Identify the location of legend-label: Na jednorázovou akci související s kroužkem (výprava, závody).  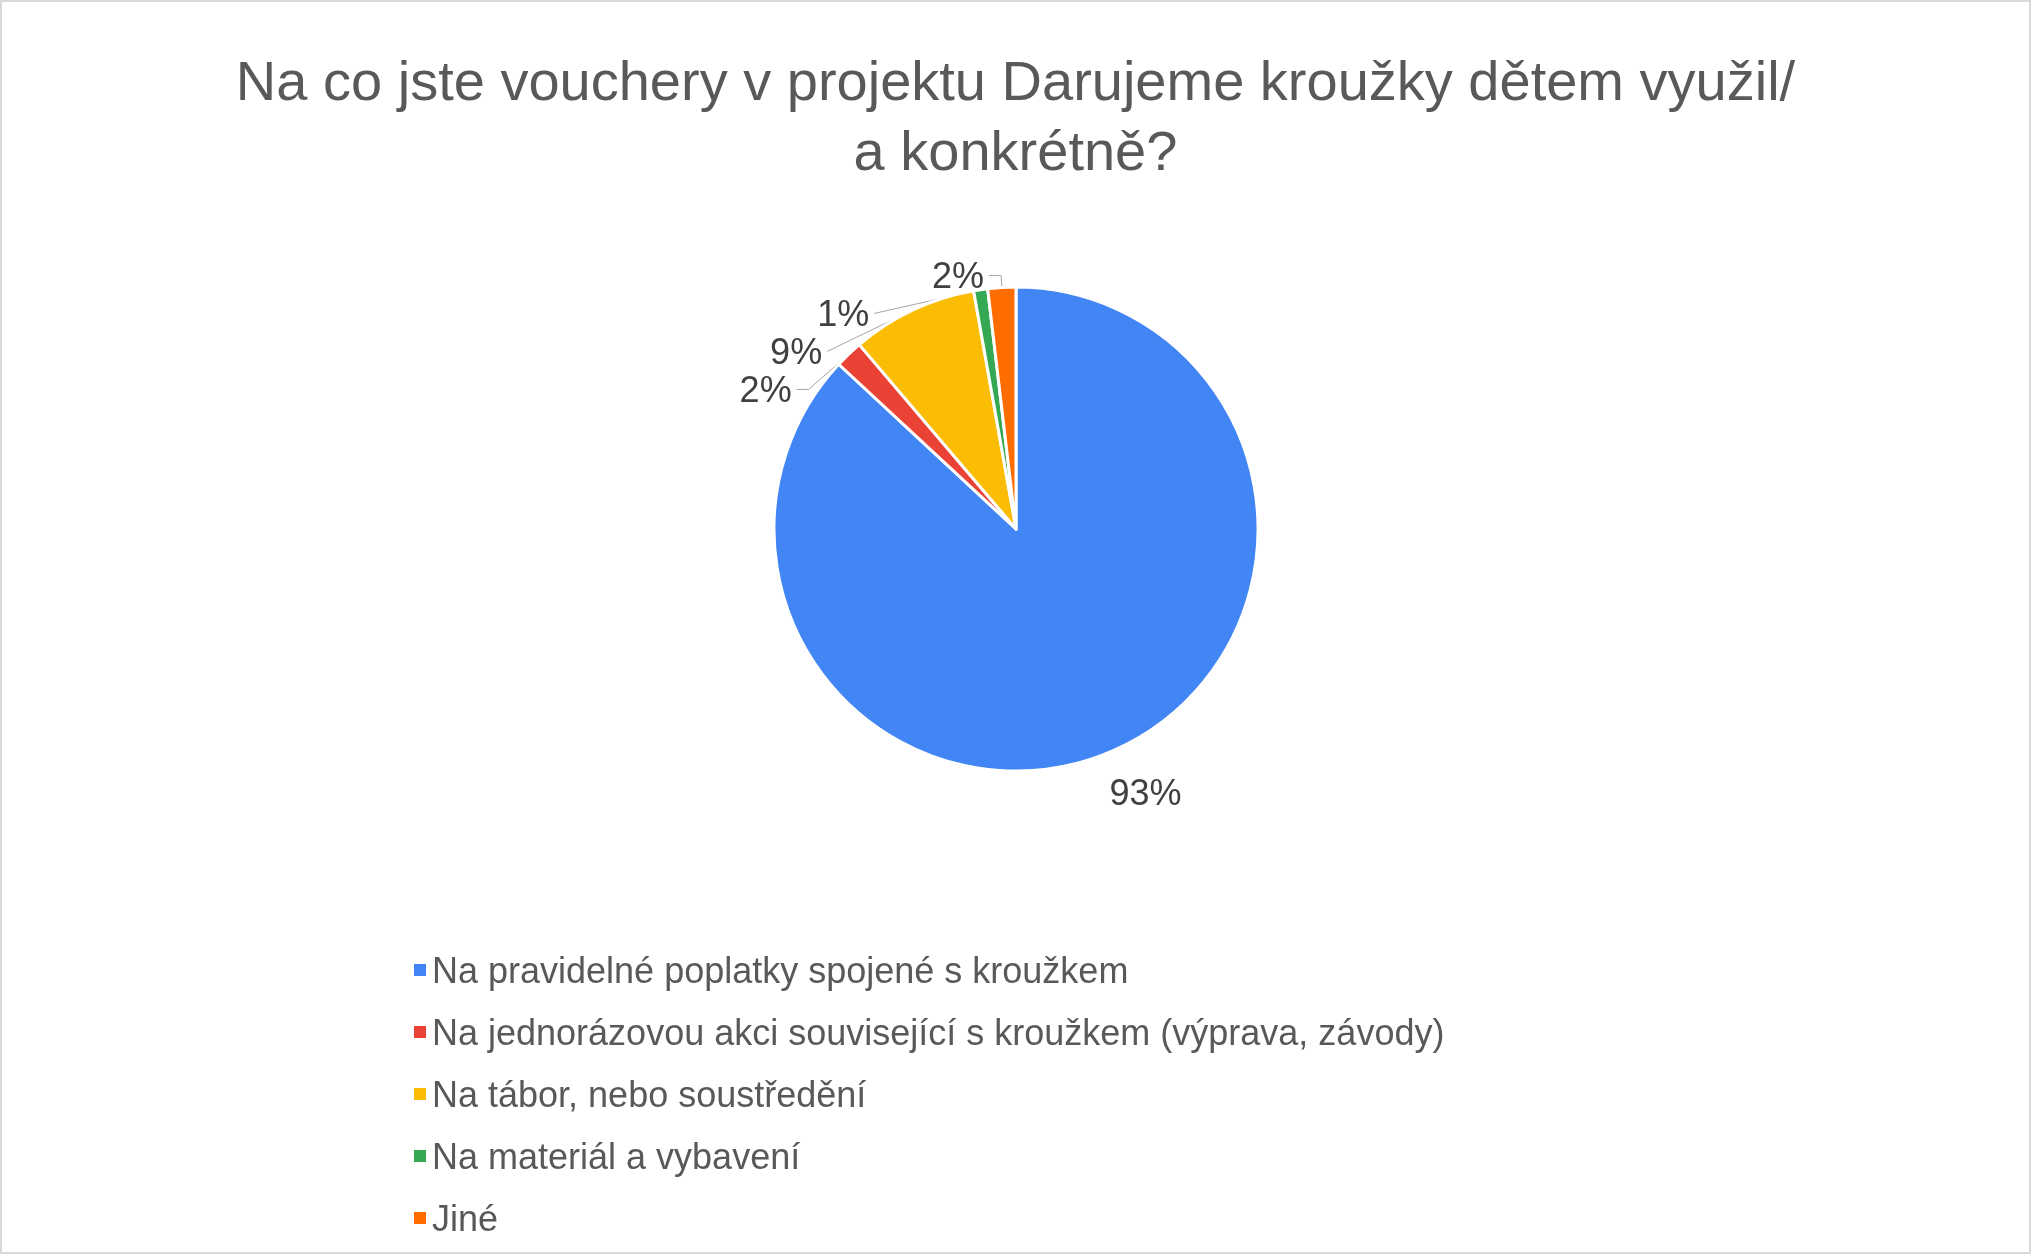
(938, 1032).